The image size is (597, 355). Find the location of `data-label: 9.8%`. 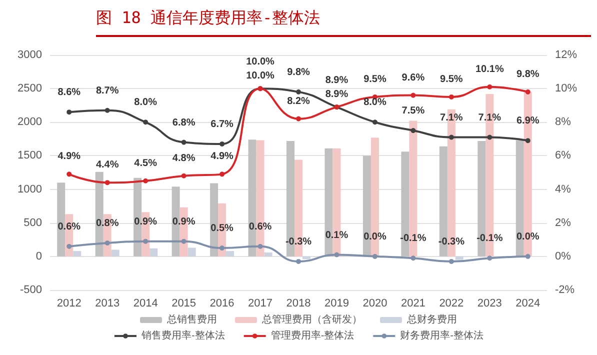

data-label: 9.8% is located at coordinates (298, 72).